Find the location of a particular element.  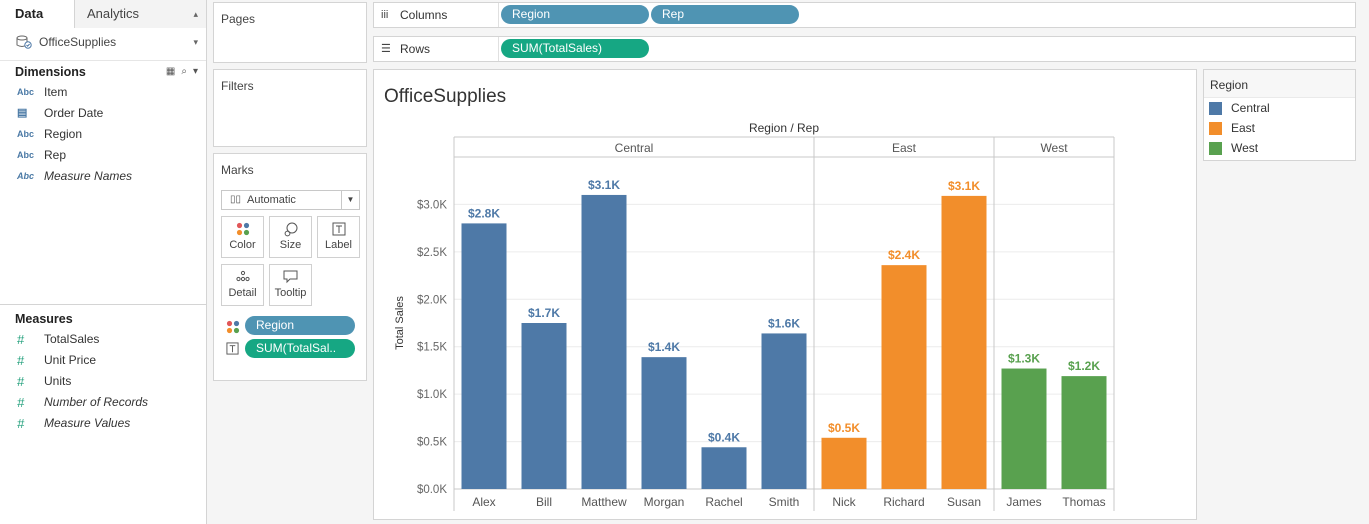

dimension-field-name: Order Date is located at coordinates (74, 113).